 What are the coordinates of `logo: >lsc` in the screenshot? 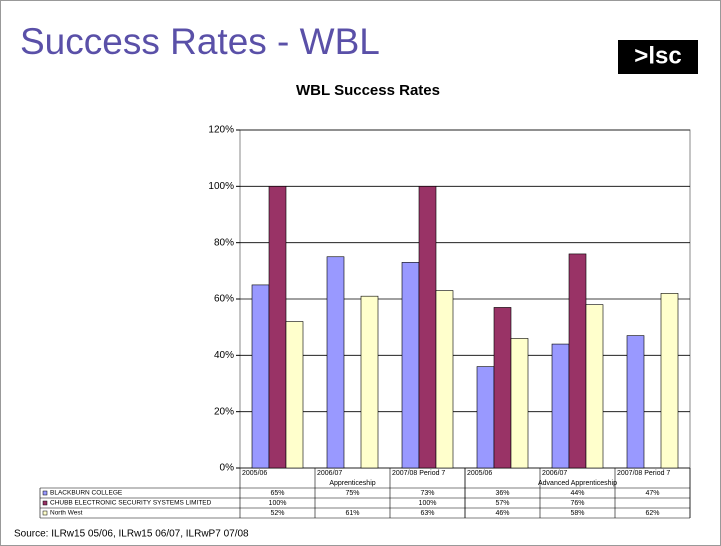 It's located at (657, 55).